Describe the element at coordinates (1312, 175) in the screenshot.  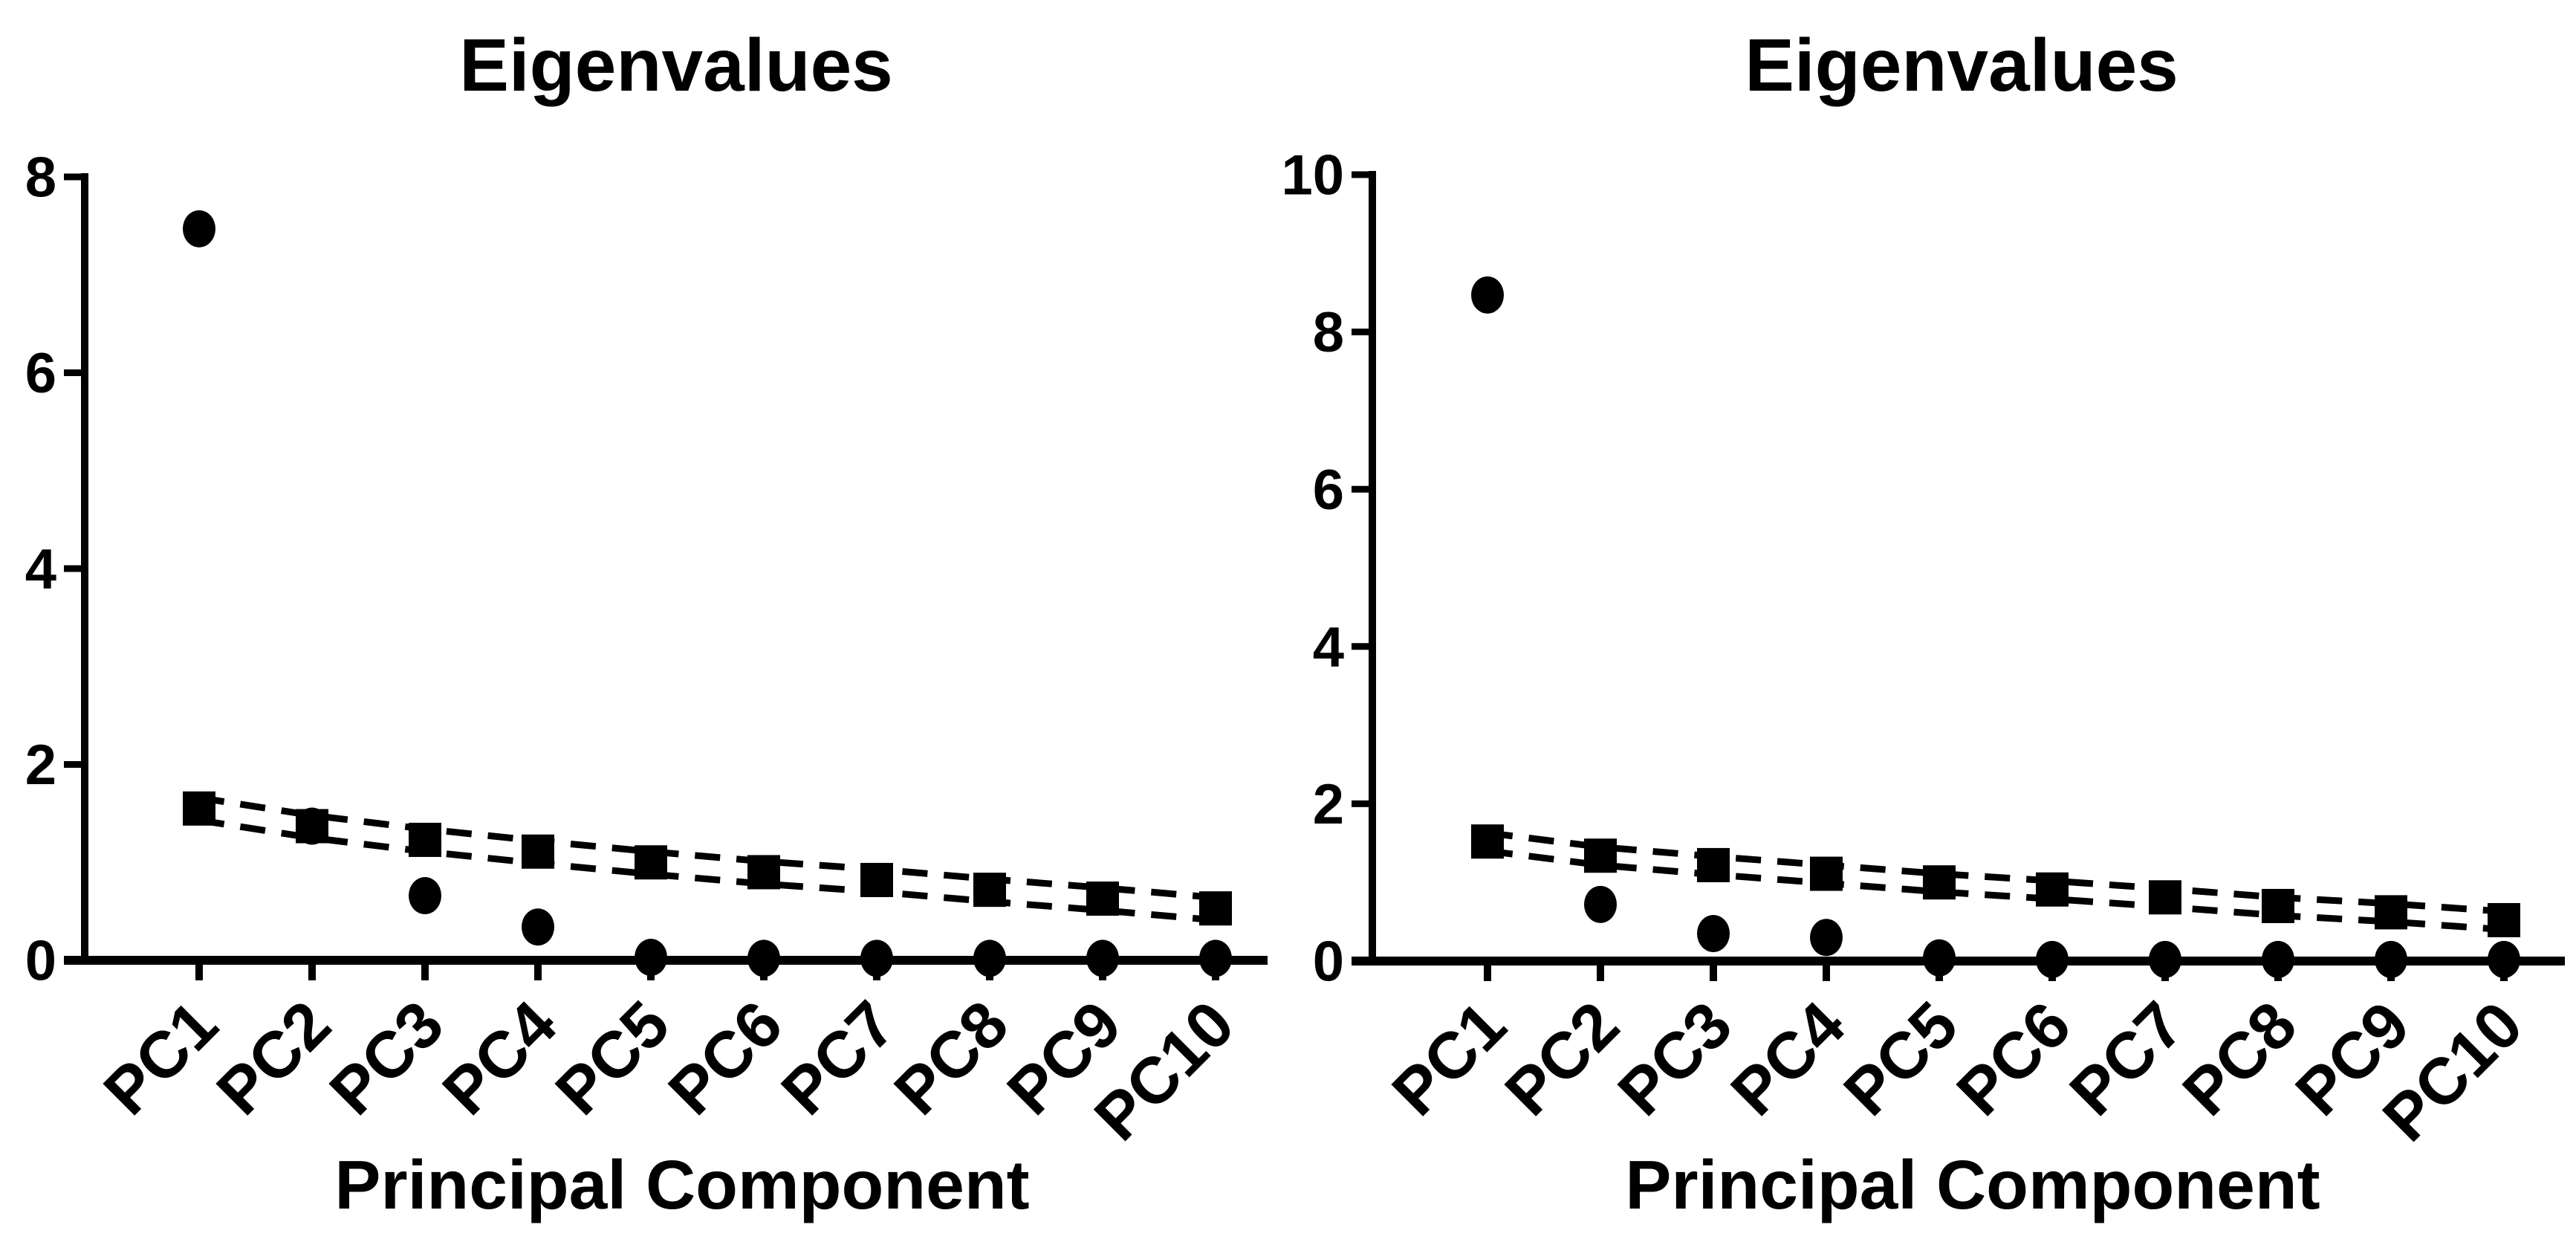
I see `y-tick-label: 10` at that location.